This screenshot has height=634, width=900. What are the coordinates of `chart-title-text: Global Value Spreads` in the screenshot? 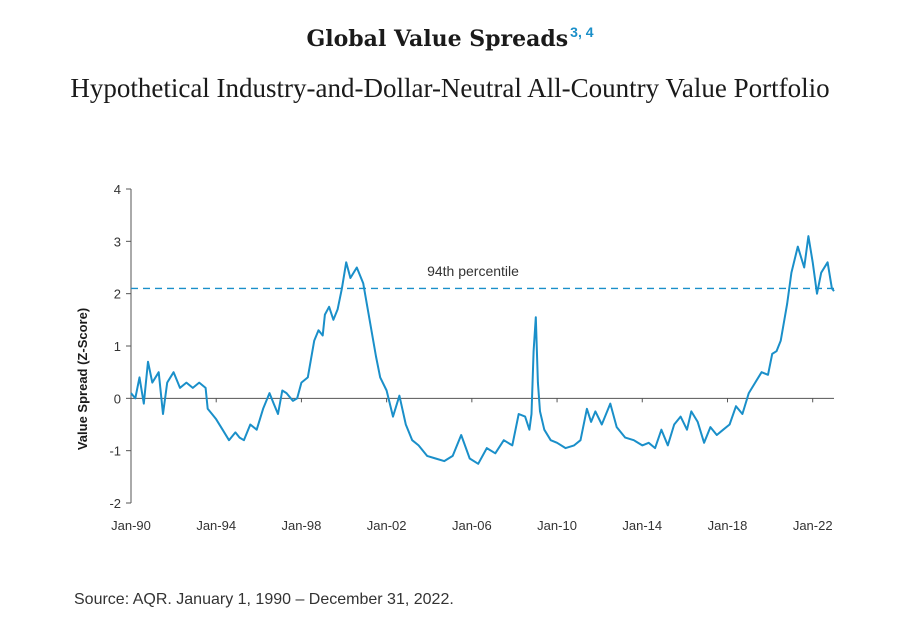 It's located at (437, 39).